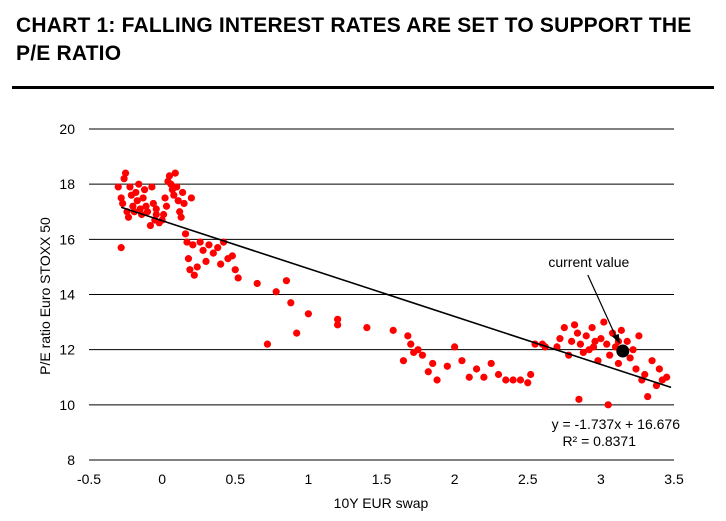  What do you see at coordinates (381, 503) in the screenshot?
I see `x-axis-label: 10Y EUR swap` at bounding box center [381, 503].